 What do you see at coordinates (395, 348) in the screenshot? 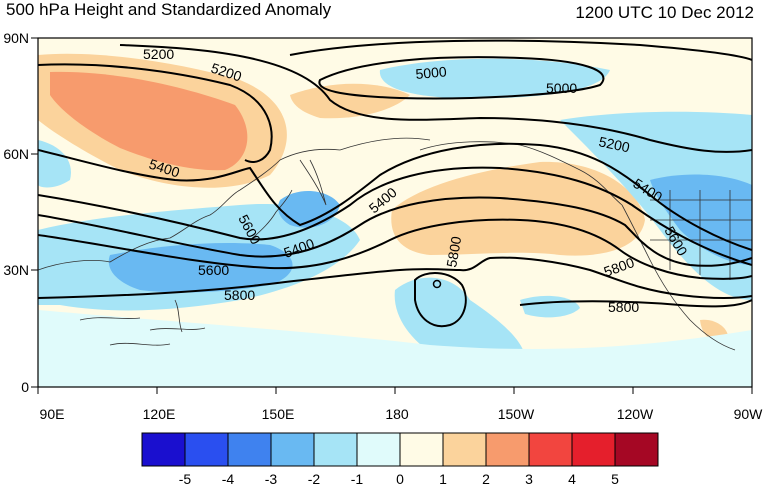
I see `anomaly-negative-tropics` at bounding box center [395, 348].